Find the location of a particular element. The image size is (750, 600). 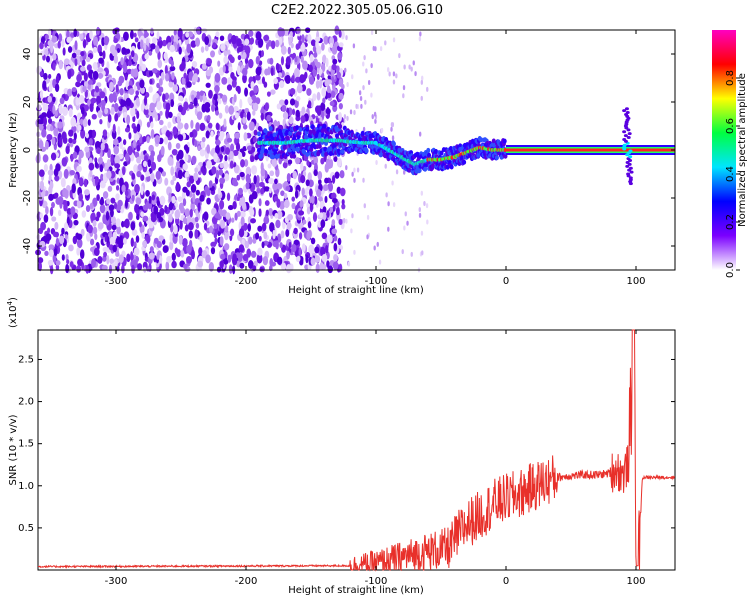

colorbar-ticks: 0.0 0.2 0.4 0.6 0.8 is located at coordinates (732, 174).